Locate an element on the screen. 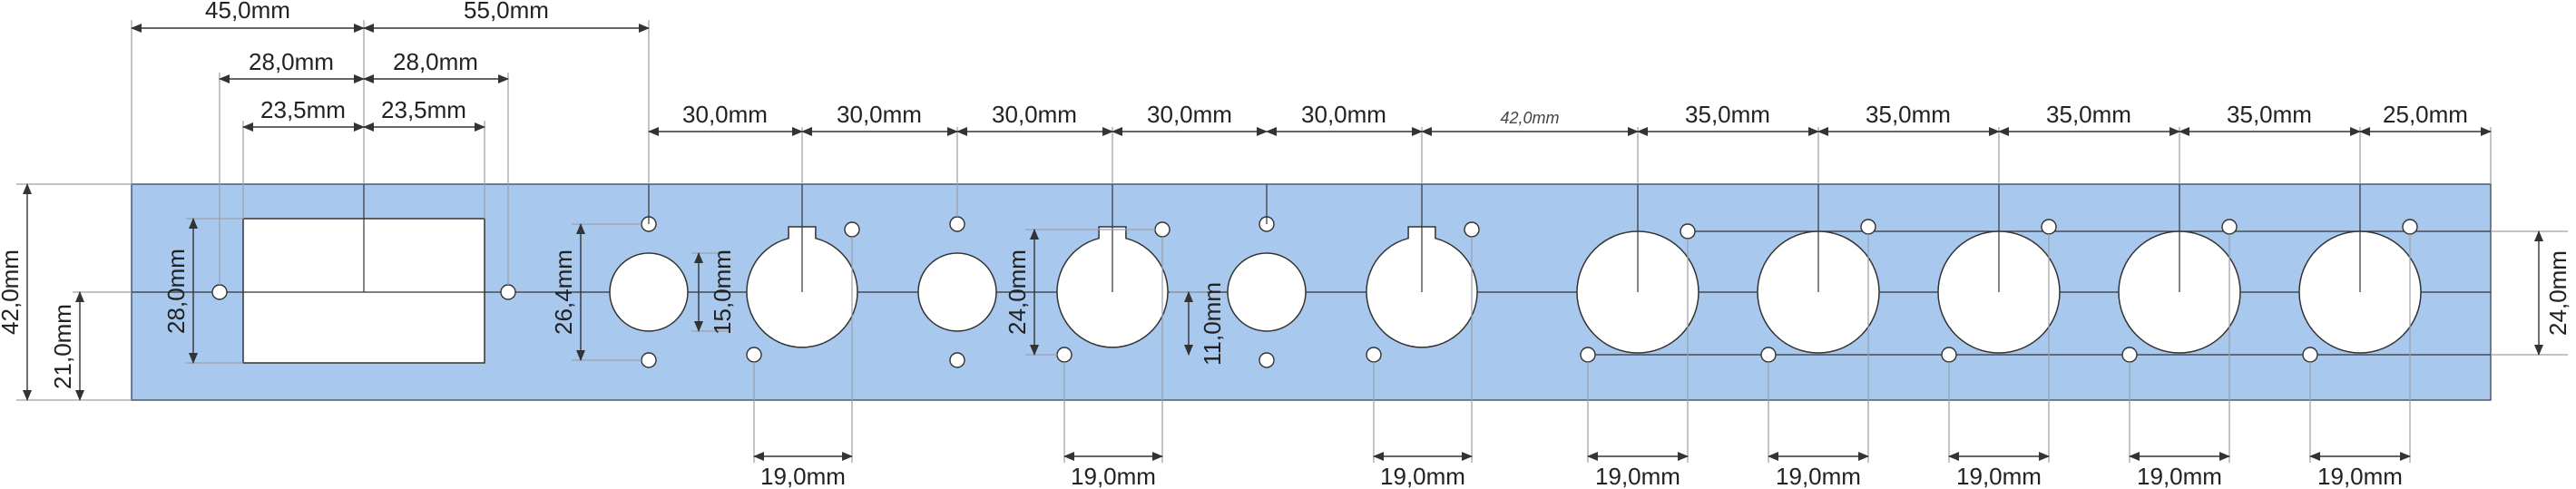 This screenshot has width=2576, height=489. dim-label-spacing-10: 35,0mm is located at coordinates (2269, 115).